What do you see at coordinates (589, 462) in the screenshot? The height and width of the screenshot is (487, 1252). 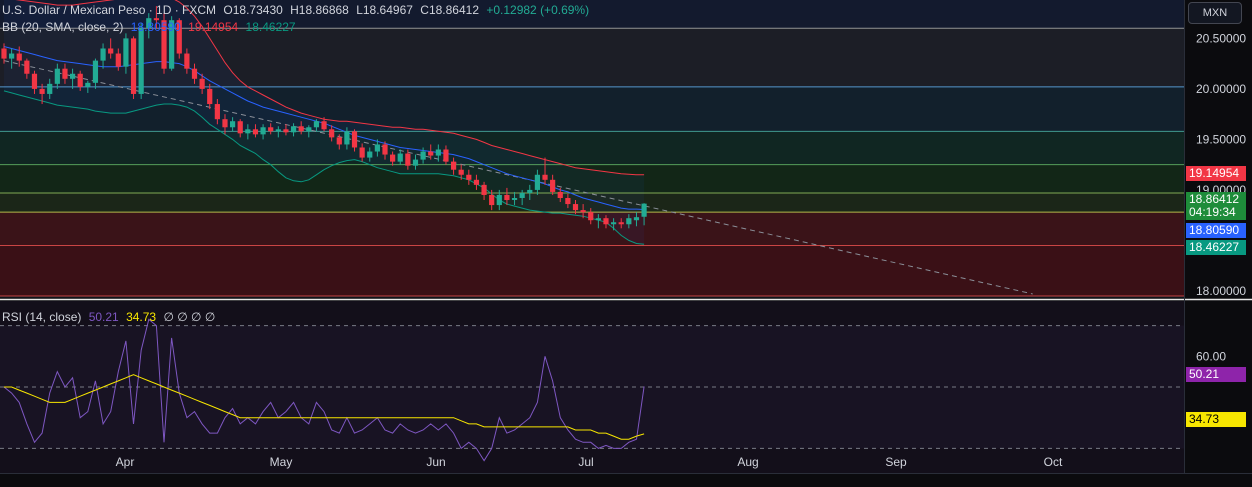 I see `time-axis: Apr May Jun Jul Aug Sep Oct` at bounding box center [589, 462].